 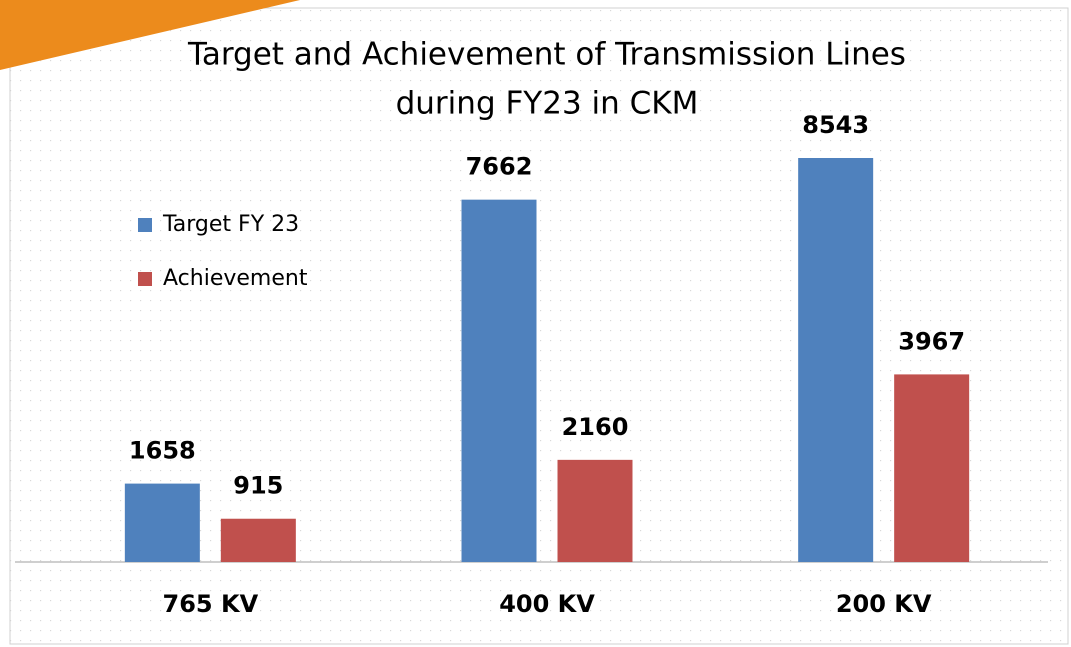 What do you see at coordinates (835, 125) in the screenshot?
I see `data-label: 8543` at bounding box center [835, 125].